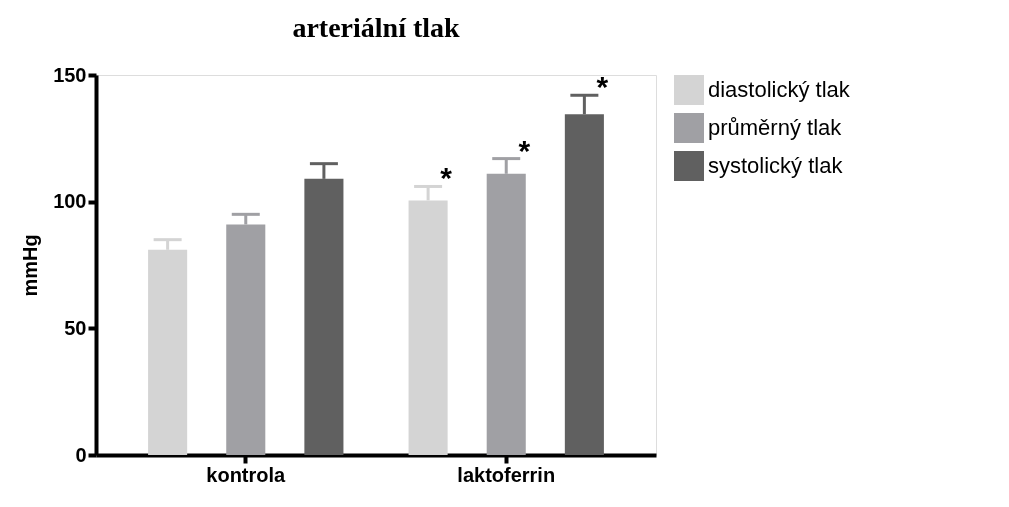 Image resolution: width=1009 pixels, height=507 pixels. What do you see at coordinates (246, 474) in the screenshot?
I see `x-tick-label: kontrola` at bounding box center [246, 474].